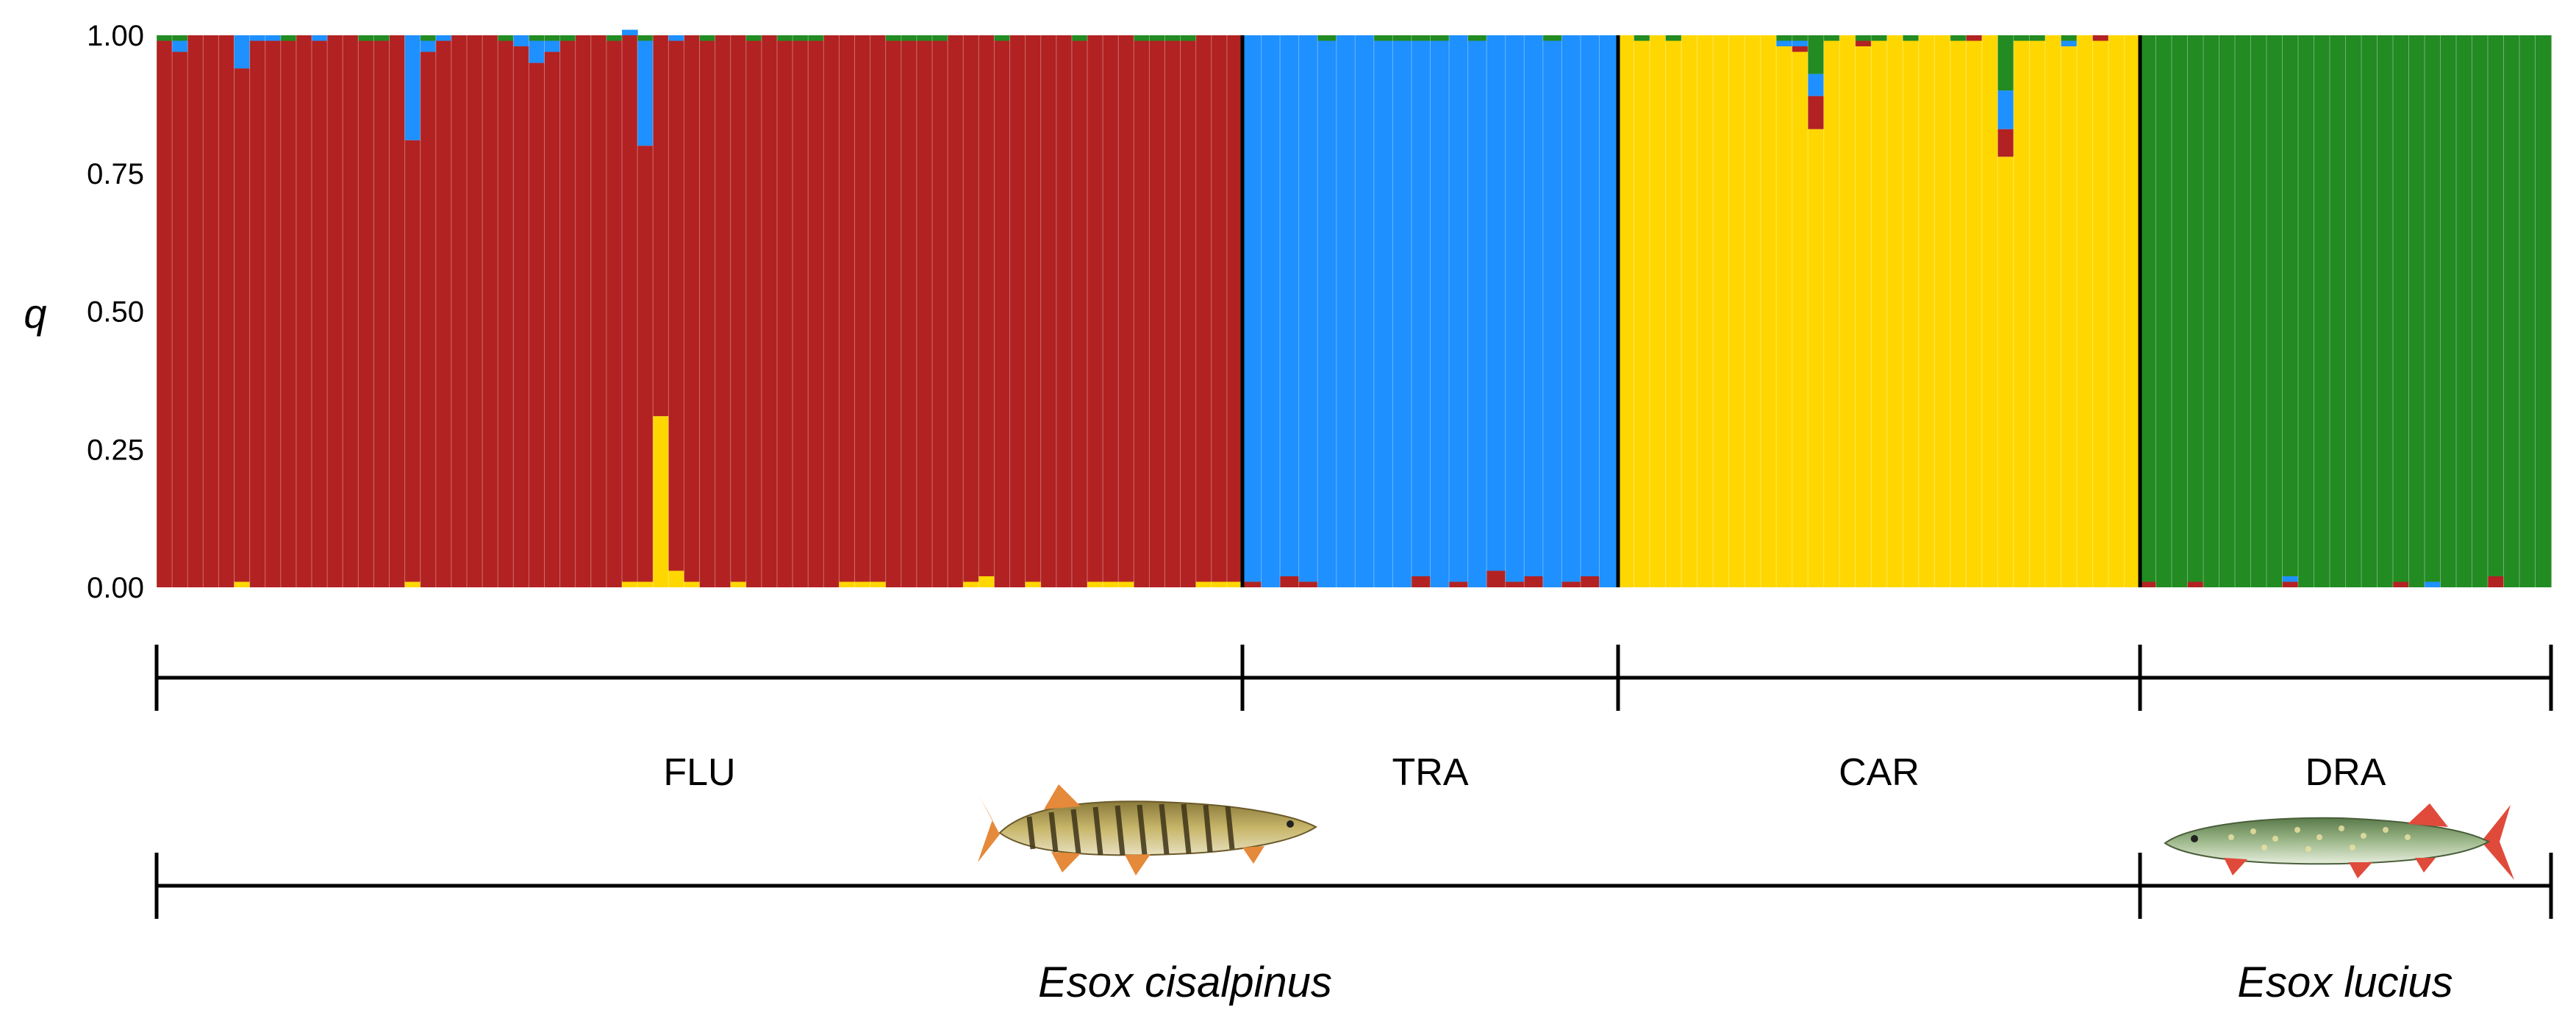  I want to click on y-axis-label: q, so click(35, 313).